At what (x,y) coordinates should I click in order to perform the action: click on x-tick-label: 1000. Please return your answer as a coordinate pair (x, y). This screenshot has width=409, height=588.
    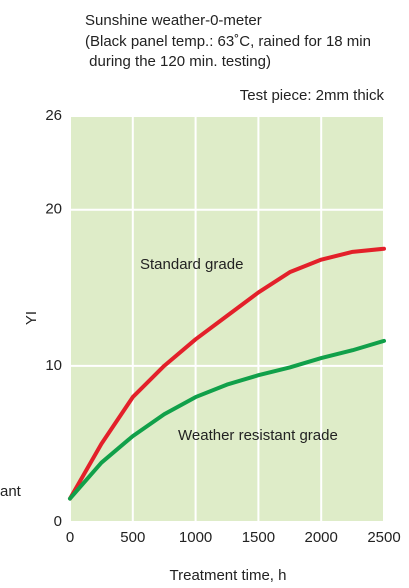
    Looking at the image, I should click on (195, 537).